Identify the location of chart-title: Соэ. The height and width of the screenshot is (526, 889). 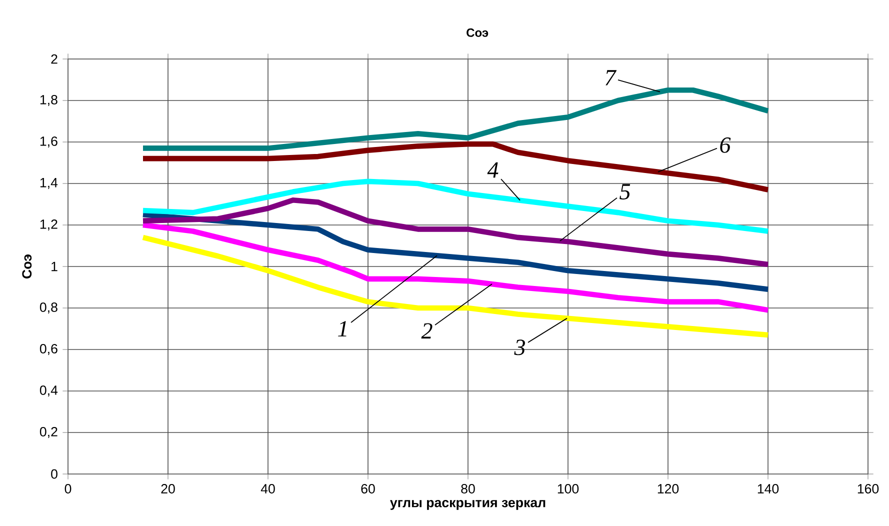
(477, 32).